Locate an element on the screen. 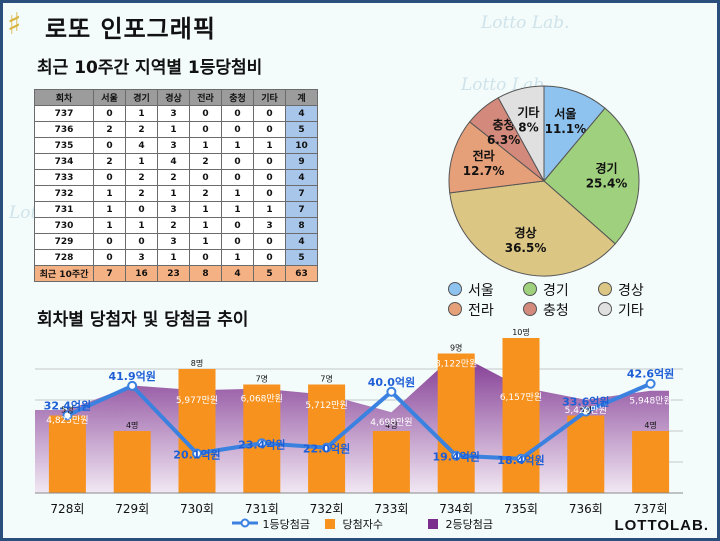 Image resolution: width=720 pixels, height=541 pixels. bar-data-label: 9명 is located at coordinates (456, 348).